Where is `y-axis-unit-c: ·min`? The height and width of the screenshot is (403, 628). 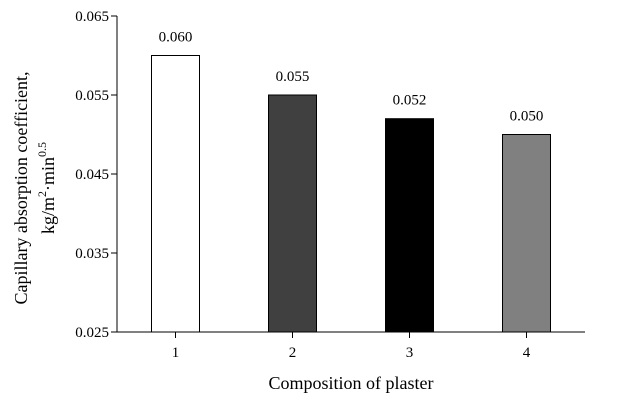
y-axis-unit-c: ·min is located at coordinates (48, 174).